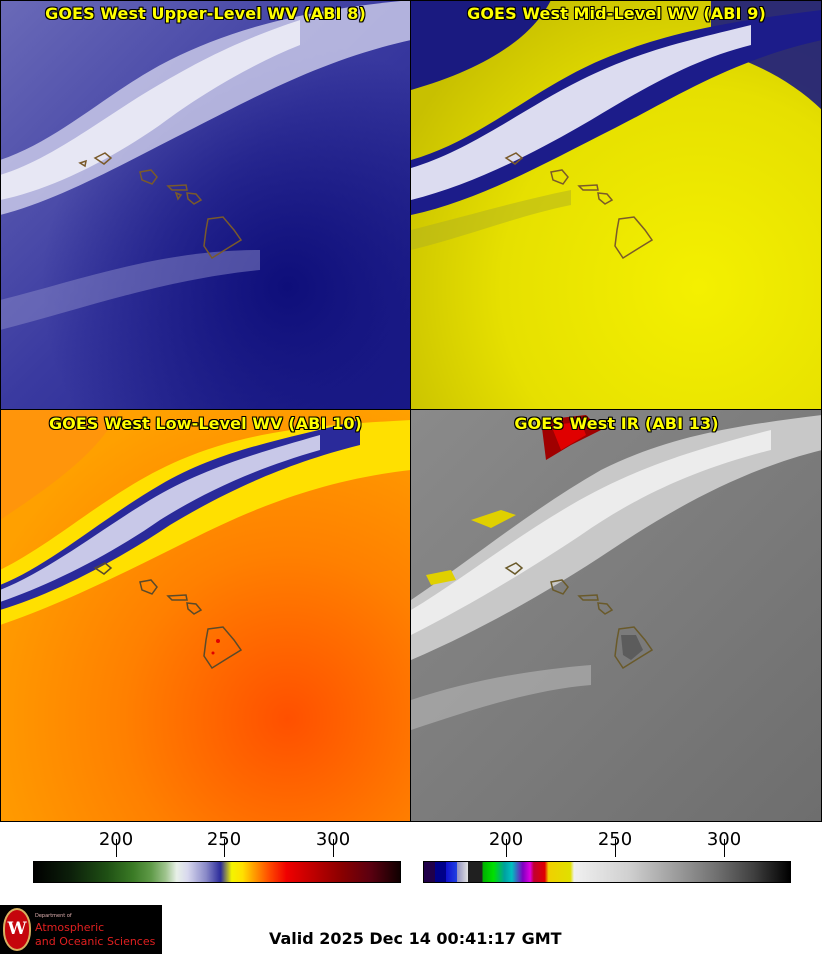  What do you see at coordinates (205, 858) in the screenshot?
I see `wv-colorbar: 200 250 300` at bounding box center [205, 858].